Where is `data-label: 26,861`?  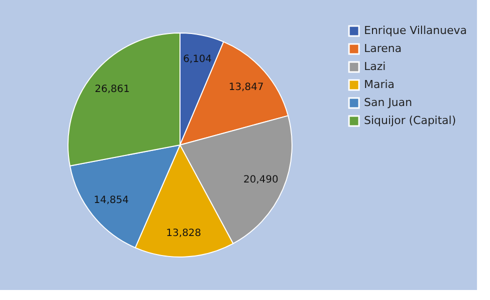
data-label: 26,861 is located at coordinates (112, 89).